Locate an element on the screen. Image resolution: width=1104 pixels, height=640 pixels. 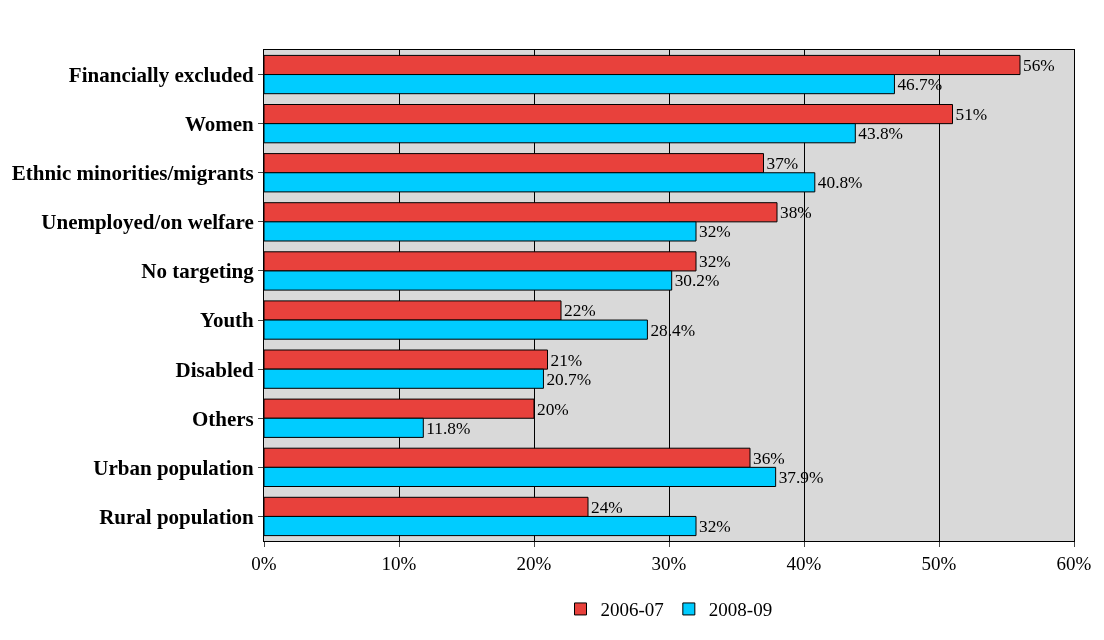
x-tick-label: 30% is located at coordinates (669, 563).